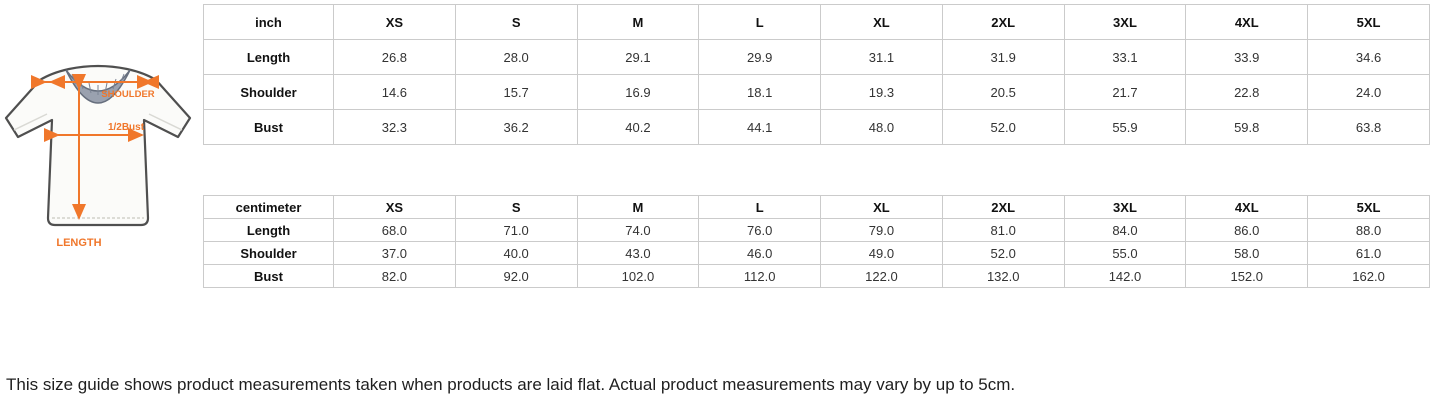 This screenshot has height=407, width=1445. What do you see at coordinates (268, 22) in the screenshot?
I see `unit-label: inch` at bounding box center [268, 22].